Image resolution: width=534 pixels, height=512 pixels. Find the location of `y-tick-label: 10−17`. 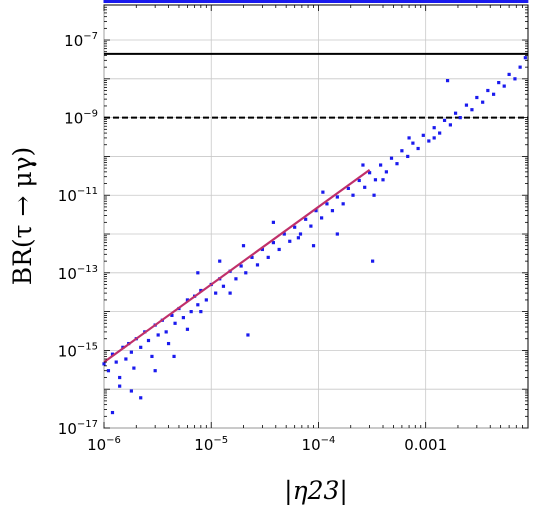

y-tick-label: 10−17 is located at coordinates (78, 428).